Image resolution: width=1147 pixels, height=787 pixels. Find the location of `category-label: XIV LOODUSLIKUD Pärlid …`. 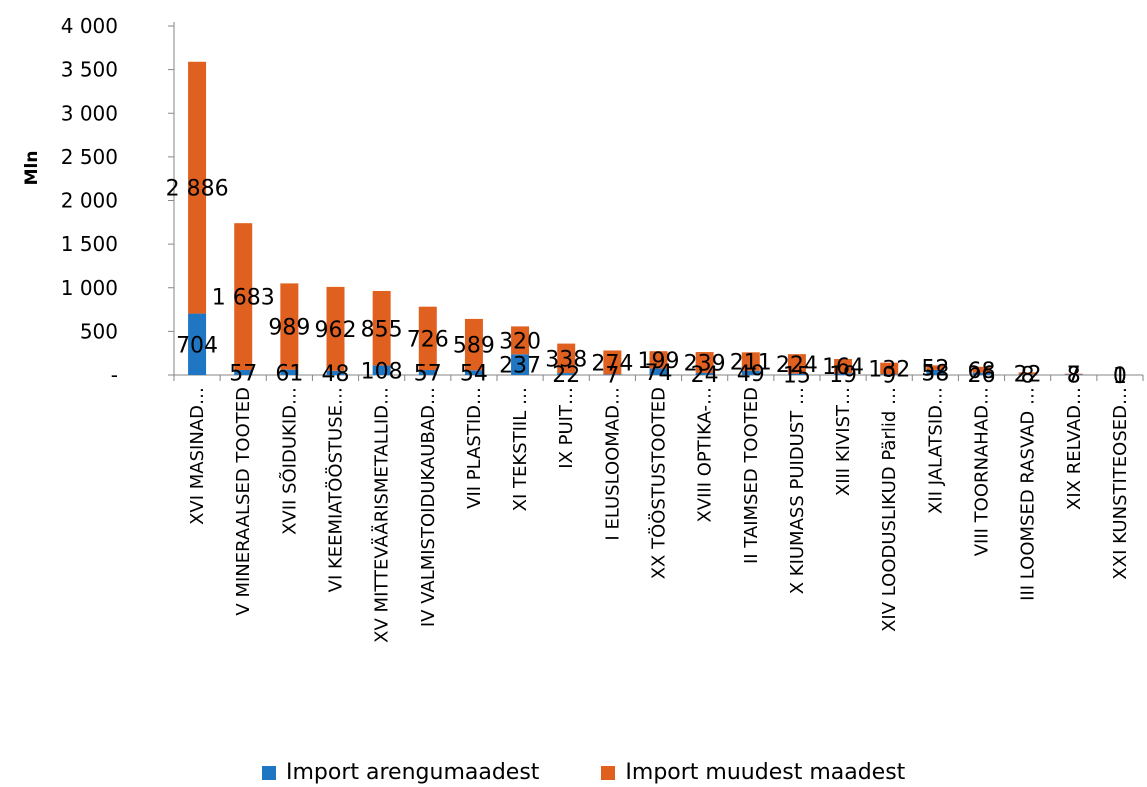

category-label: XIV LOODUSLIKUD Pärlid … is located at coordinates (889, 509).